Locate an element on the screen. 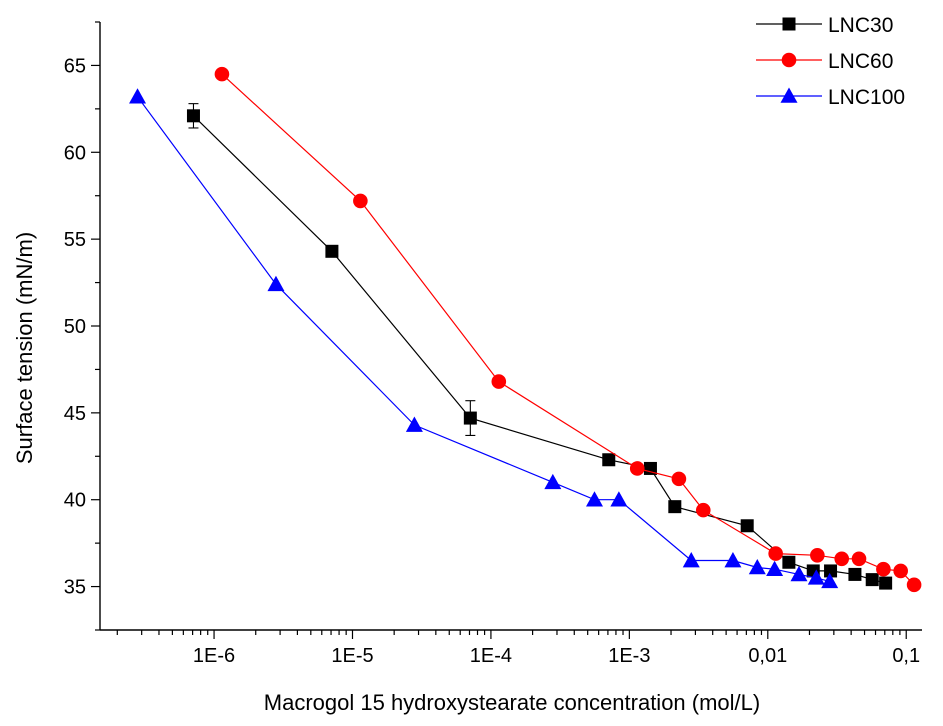  y-tick-label: 50 is located at coordinates (75, 327).